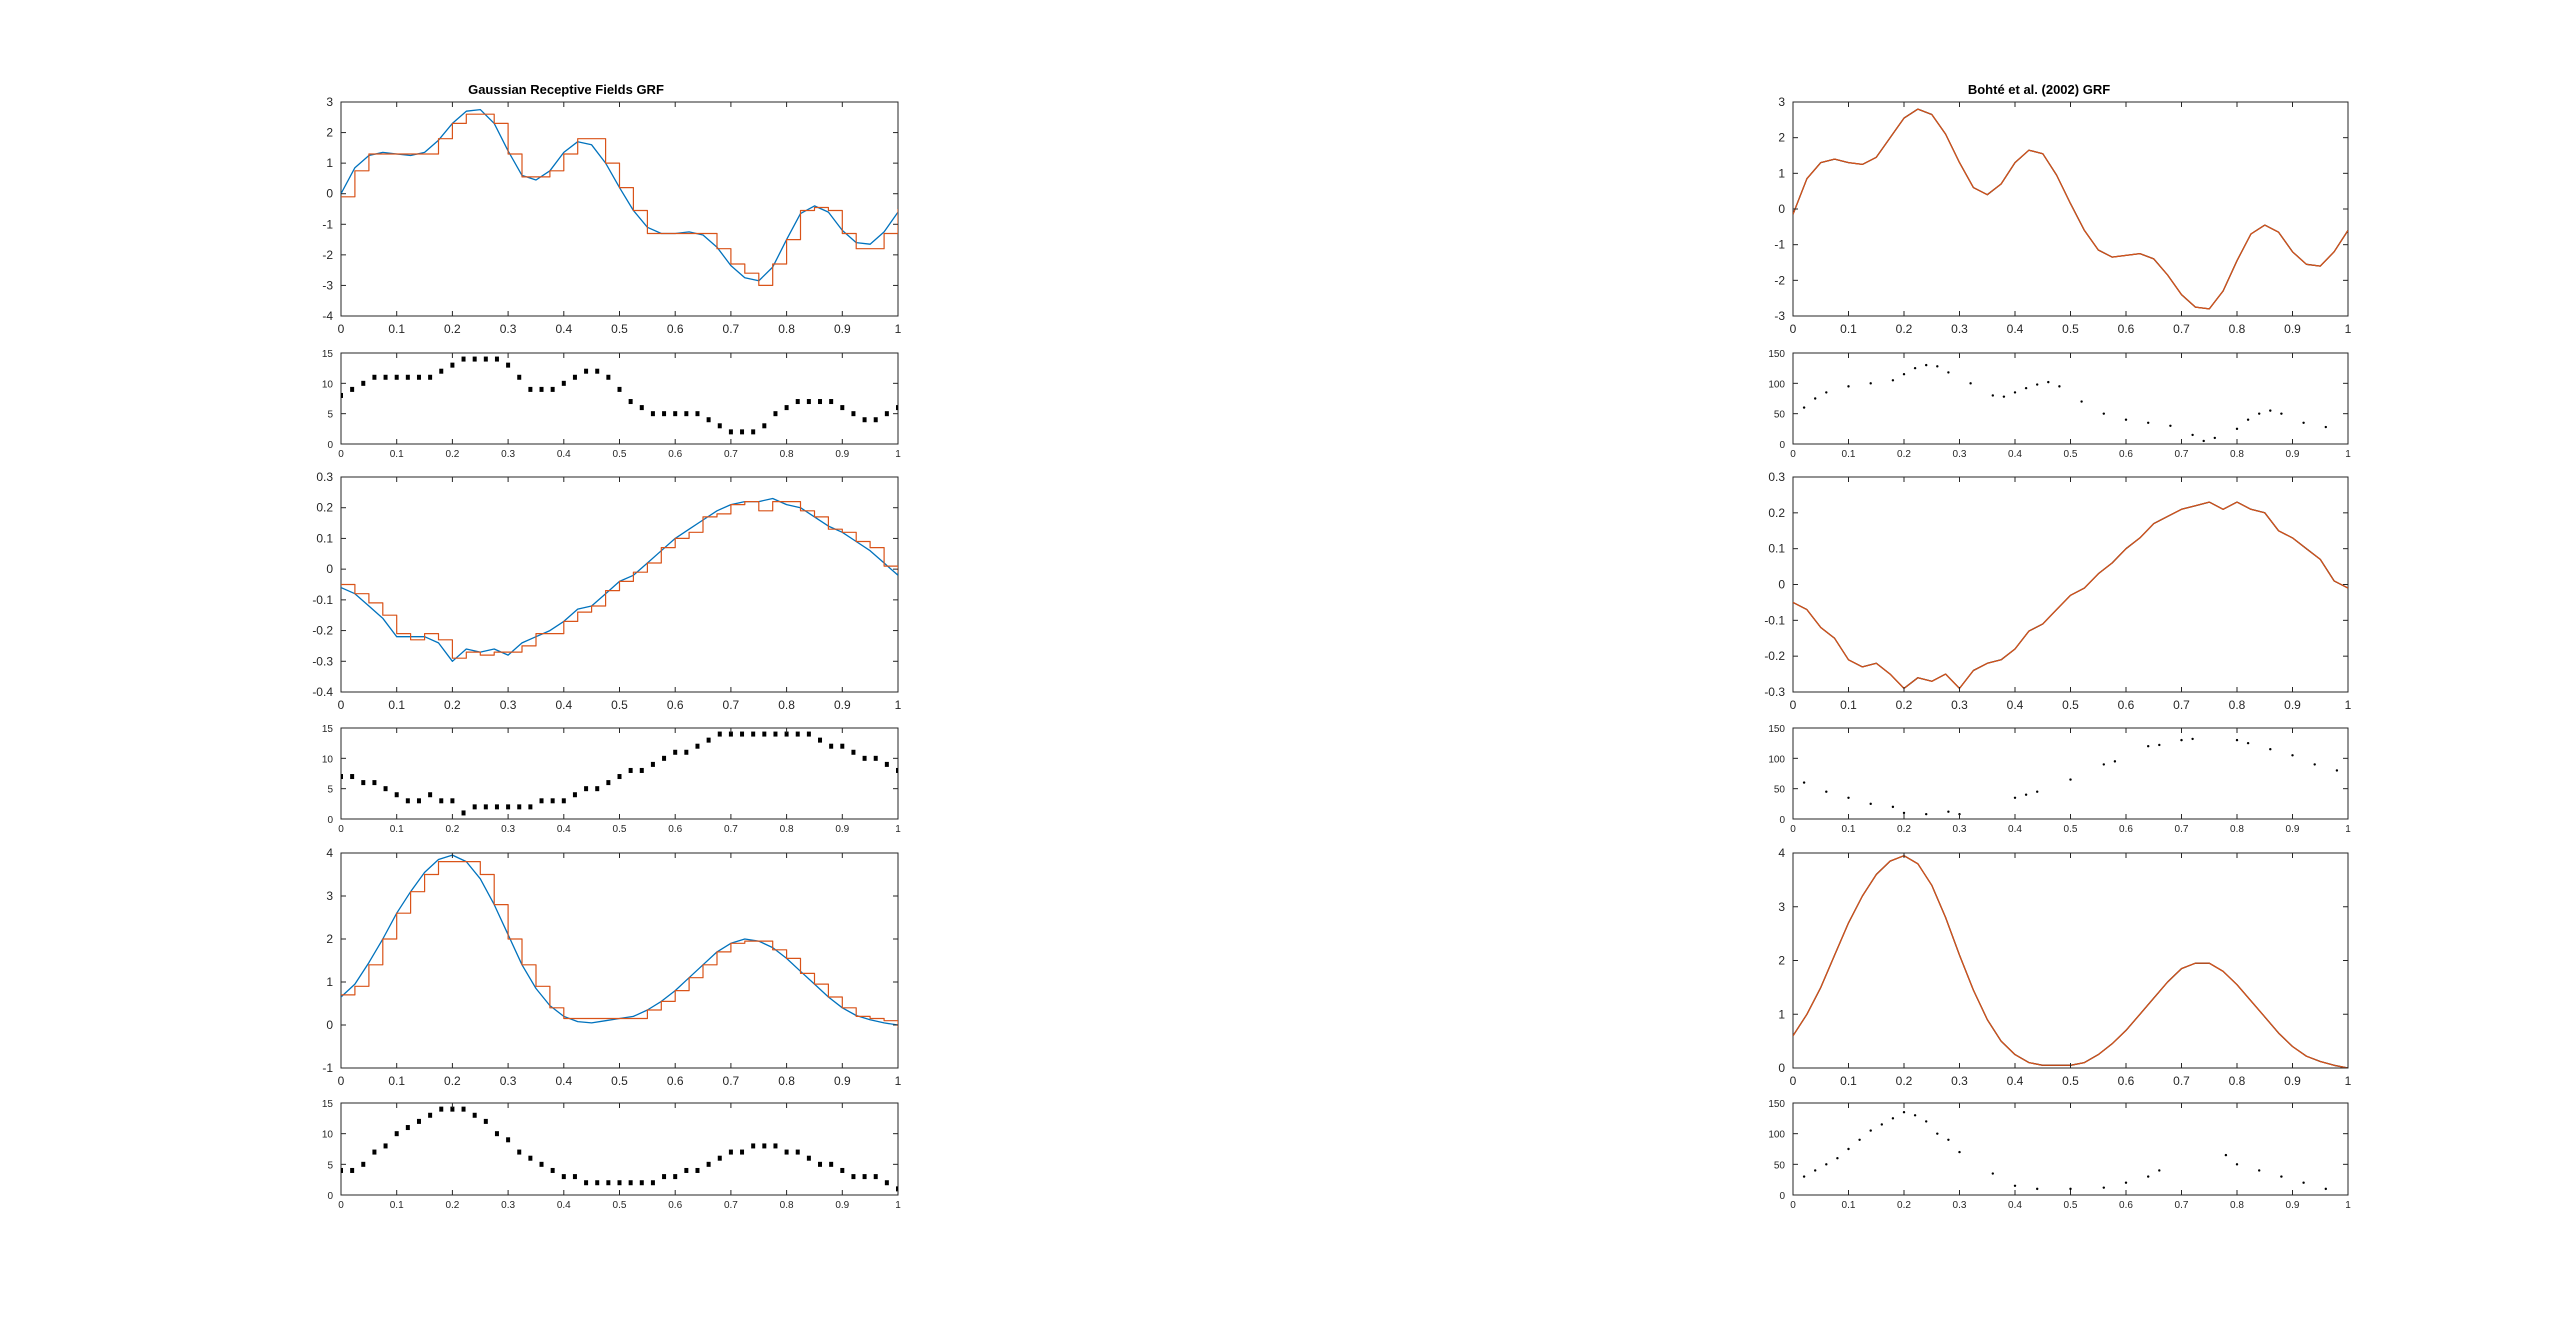  I want to click on y-tick-label: 50, so click(1780, 1165).